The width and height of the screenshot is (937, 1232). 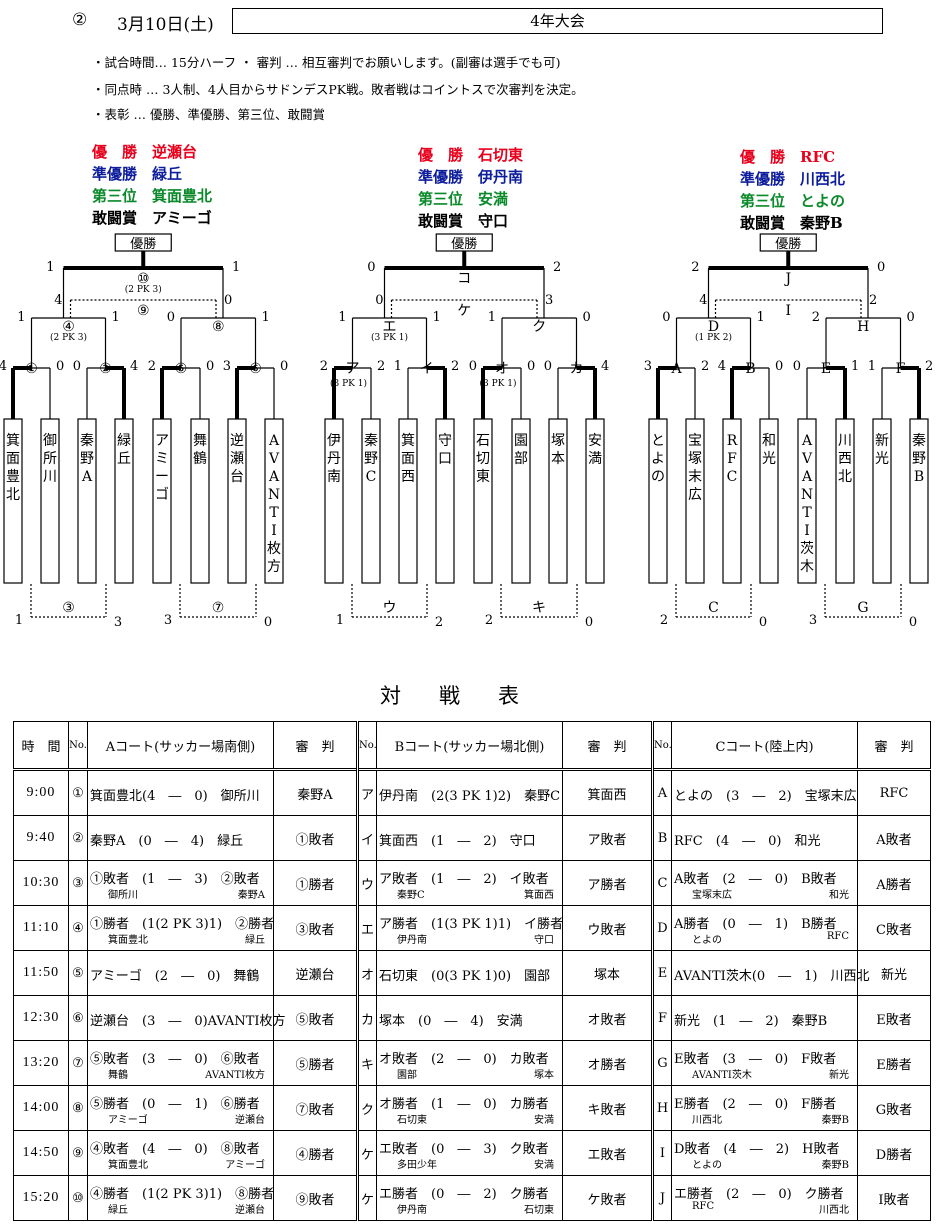 What do you see at coordinates (367, 1153) in the screenshot?
I see `match-number: ケ` at bounding box center [367, 1153].